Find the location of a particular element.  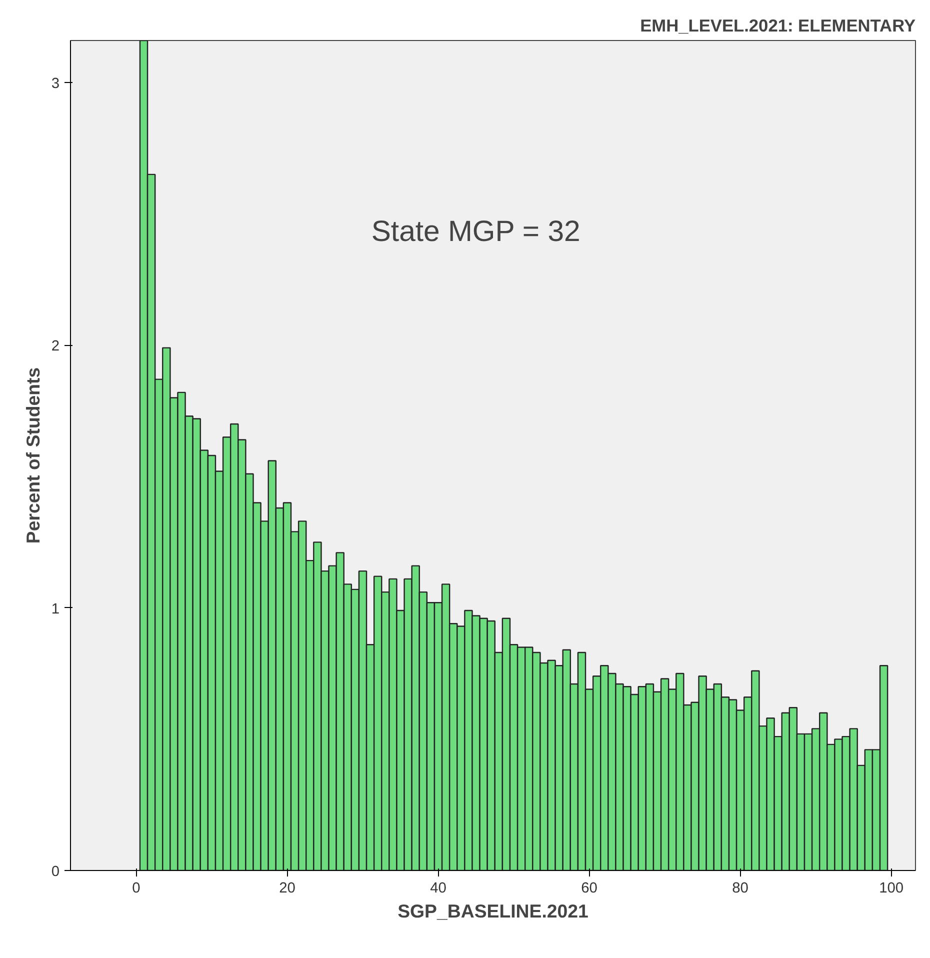

y-axis-title: Percent of Students is located at coordinates (33, 455).